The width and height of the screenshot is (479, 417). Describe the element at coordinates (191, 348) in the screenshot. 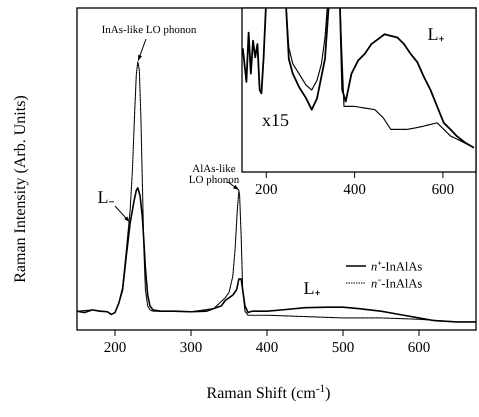

I see `x-tick-label: 300` at that location.